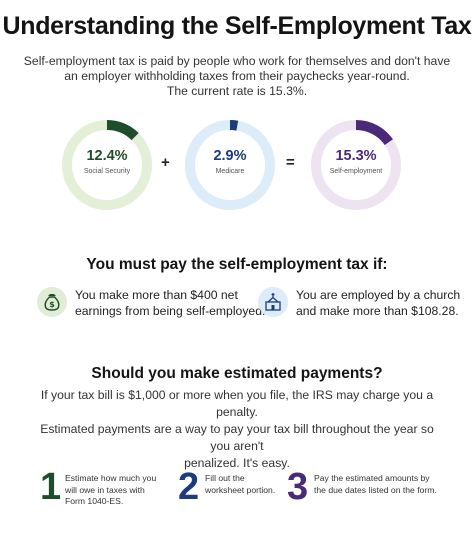 Image resolution: width=474 pixels, height=545 pixels. Describe the element at coordinates (230, 156) in the screenshot. I see `rate-value: 2.9%` at that location.